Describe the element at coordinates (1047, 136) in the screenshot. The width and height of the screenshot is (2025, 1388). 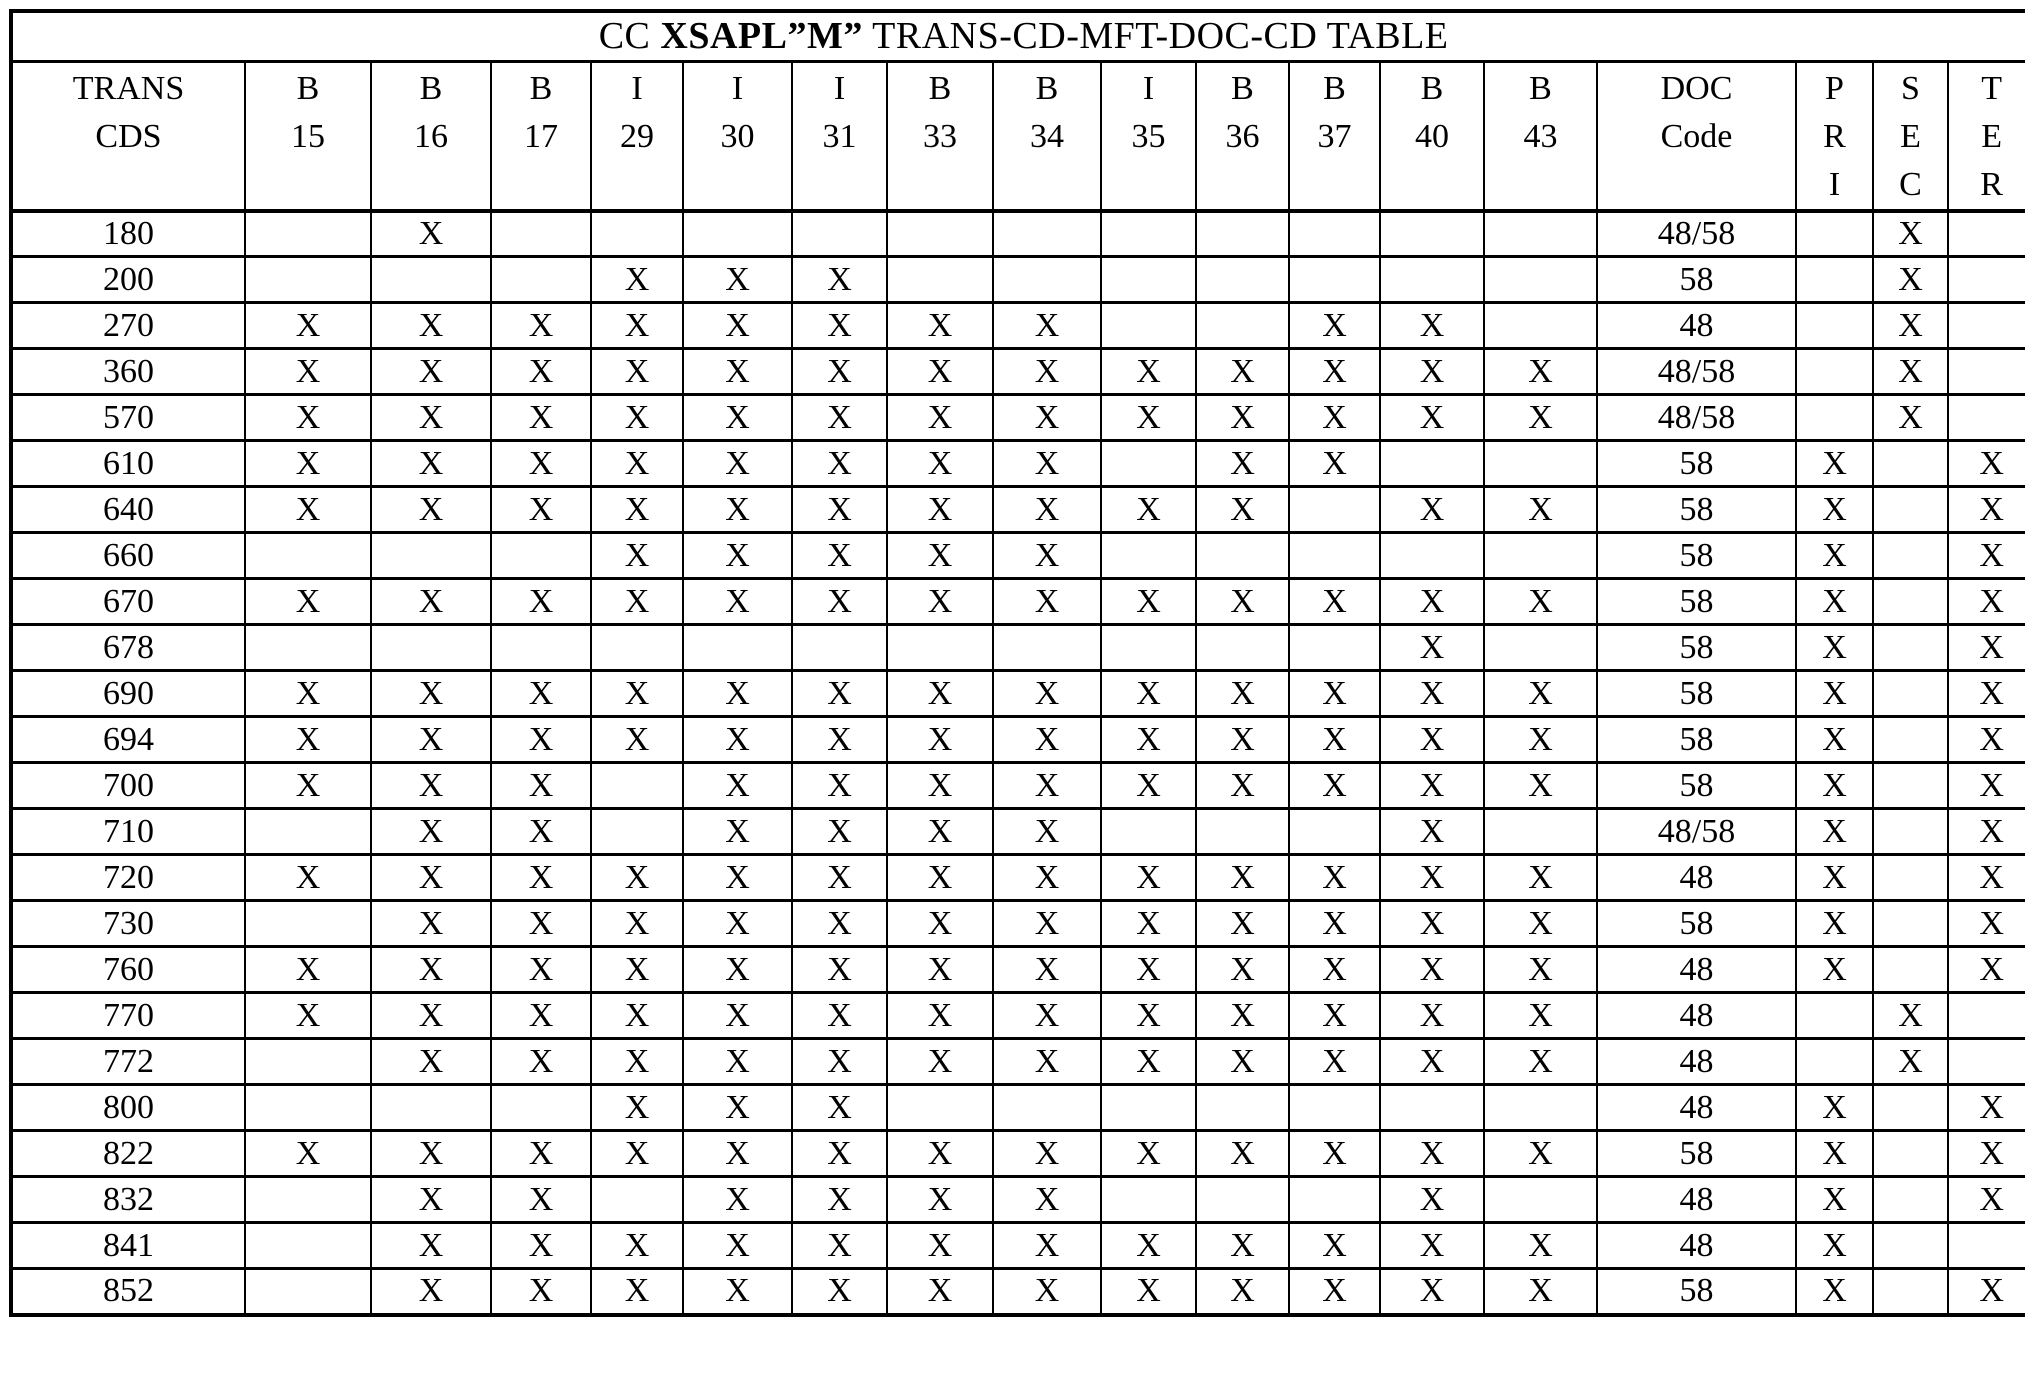
I see `column-header-b34: B 34` at that location.